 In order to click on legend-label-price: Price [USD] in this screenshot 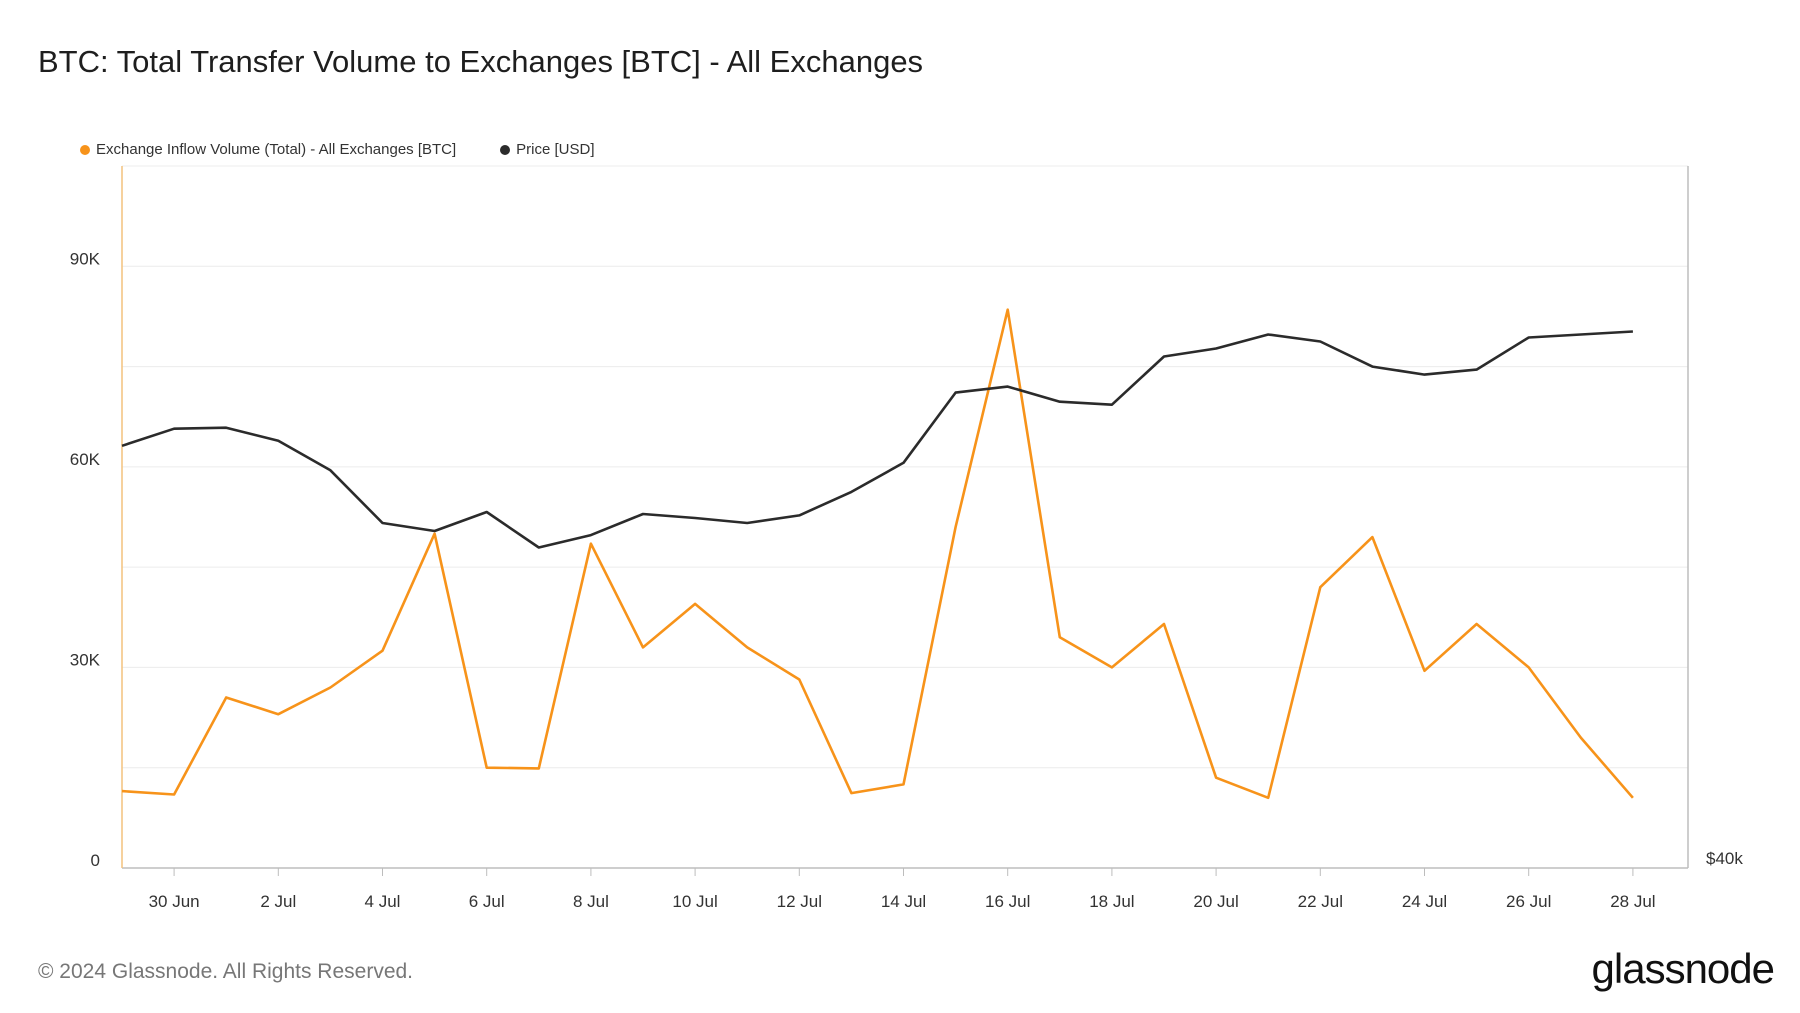, I will do `click(555, 149)`.